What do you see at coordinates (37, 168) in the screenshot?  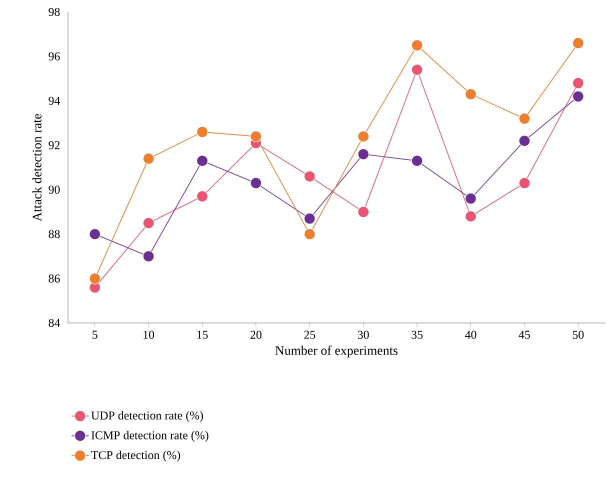 I see `y-axis-title: Attack detection rate` at bounding box center [37, 168].